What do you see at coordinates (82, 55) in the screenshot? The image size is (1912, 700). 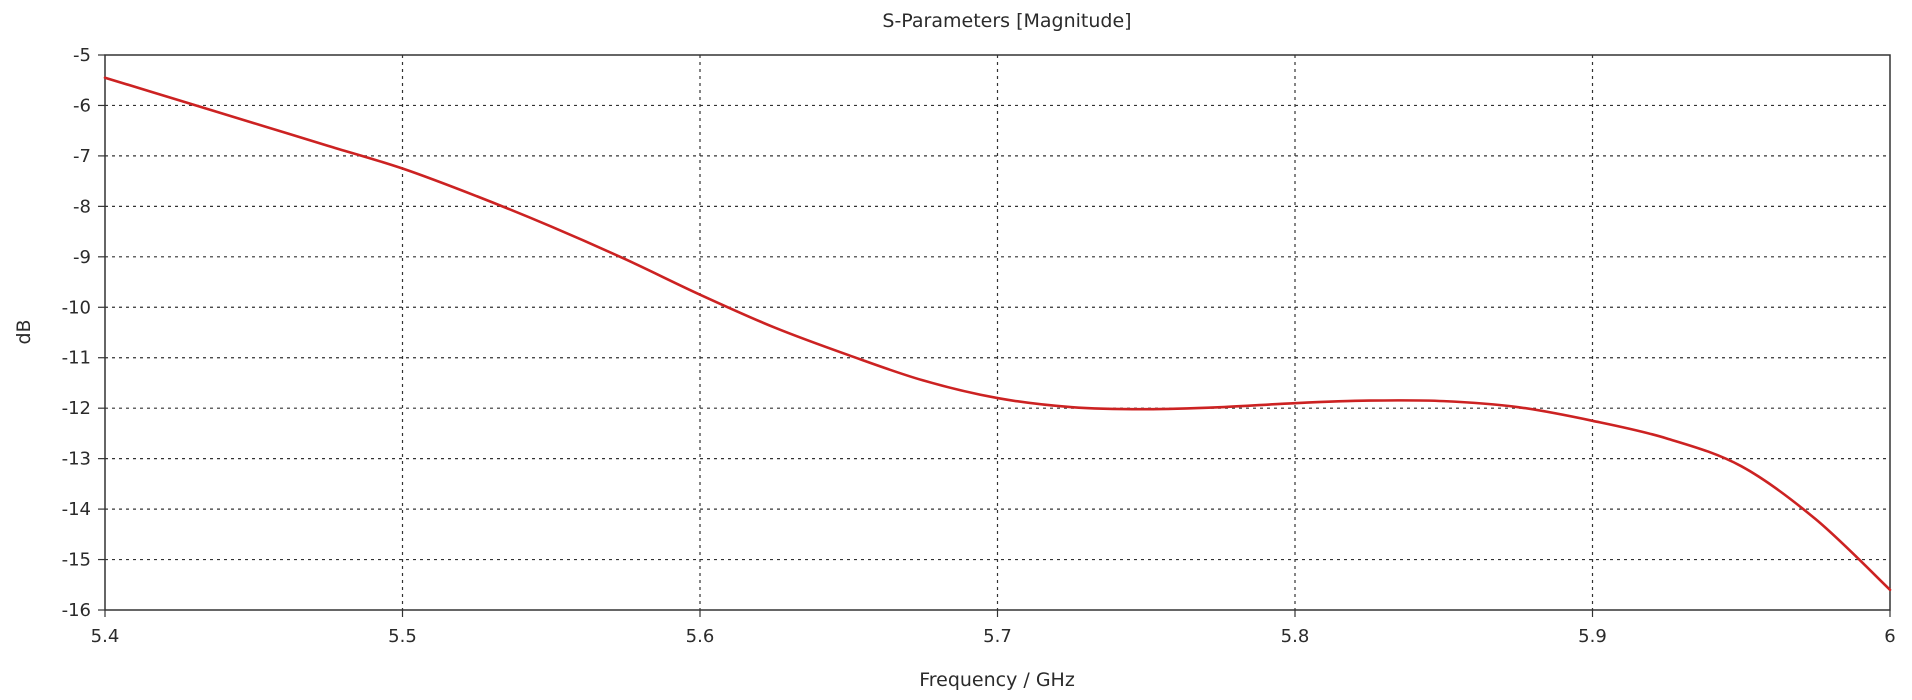 I see `y-tick-label: -5` at bounding box center [82, 55].